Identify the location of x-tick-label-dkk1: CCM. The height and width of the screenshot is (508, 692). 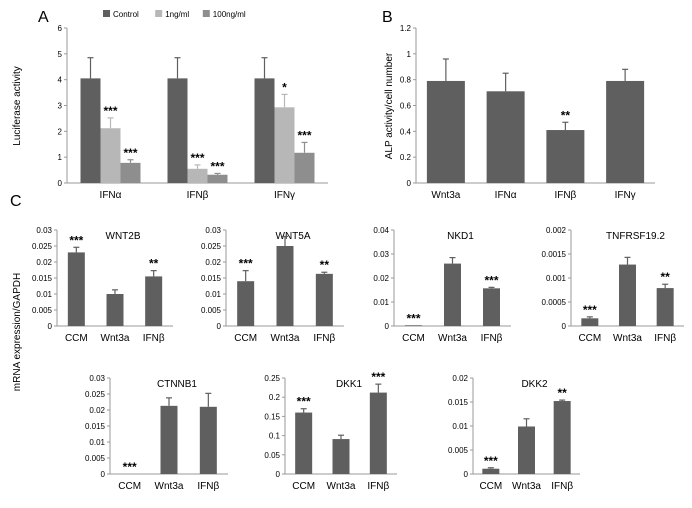
(303, 486).